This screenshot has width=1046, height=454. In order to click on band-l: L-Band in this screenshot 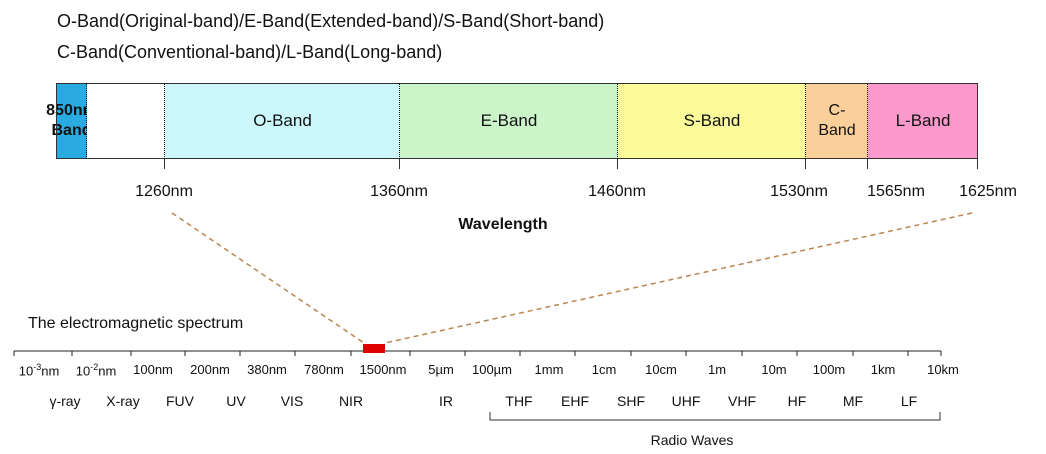, I will do `click(923, 121)`.